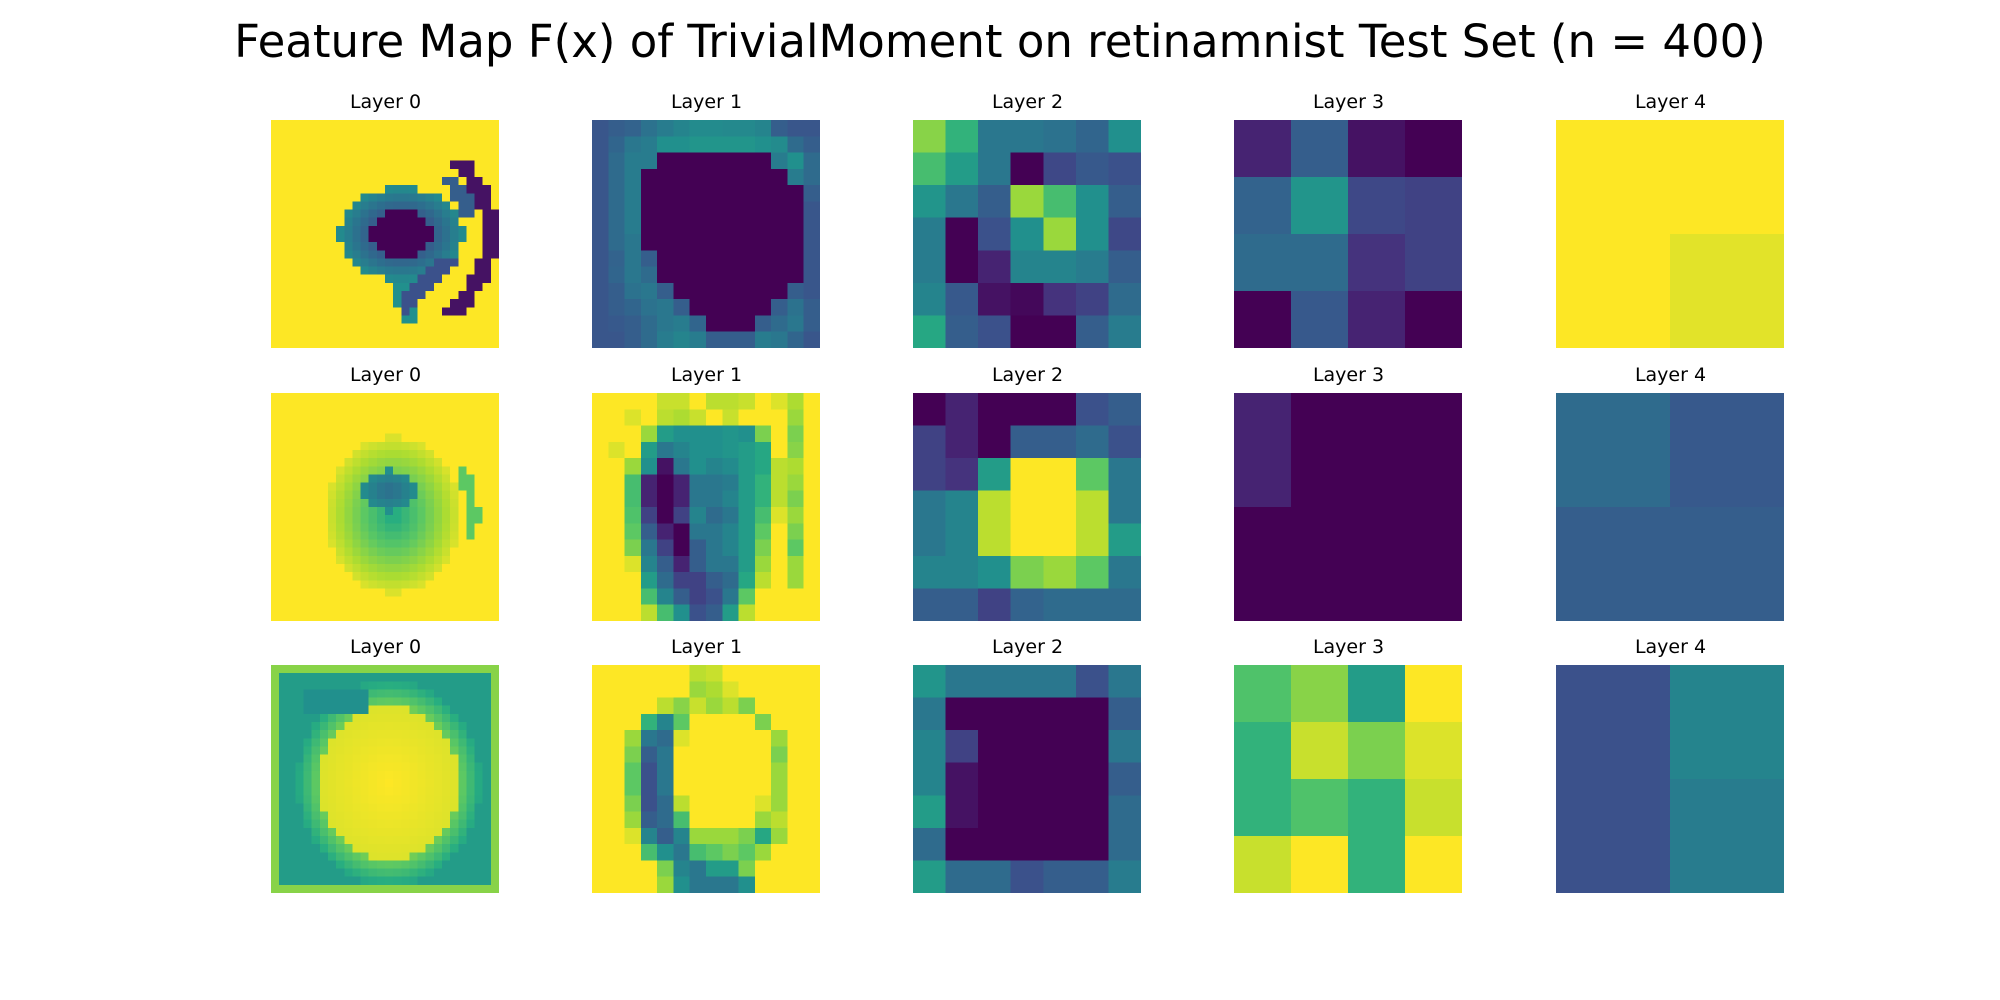  Describe the element at coordinates (706, 234) in the screenshot. I see `heatmap-image` at that location.